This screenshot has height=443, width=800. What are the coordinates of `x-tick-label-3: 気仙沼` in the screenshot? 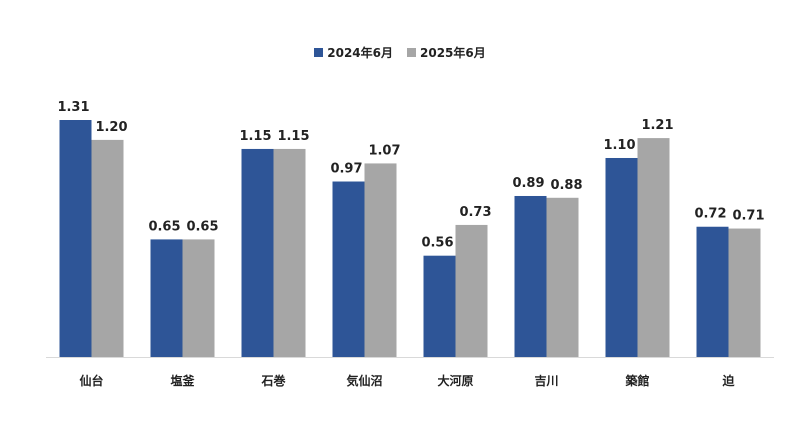 It's located at (364, 380).